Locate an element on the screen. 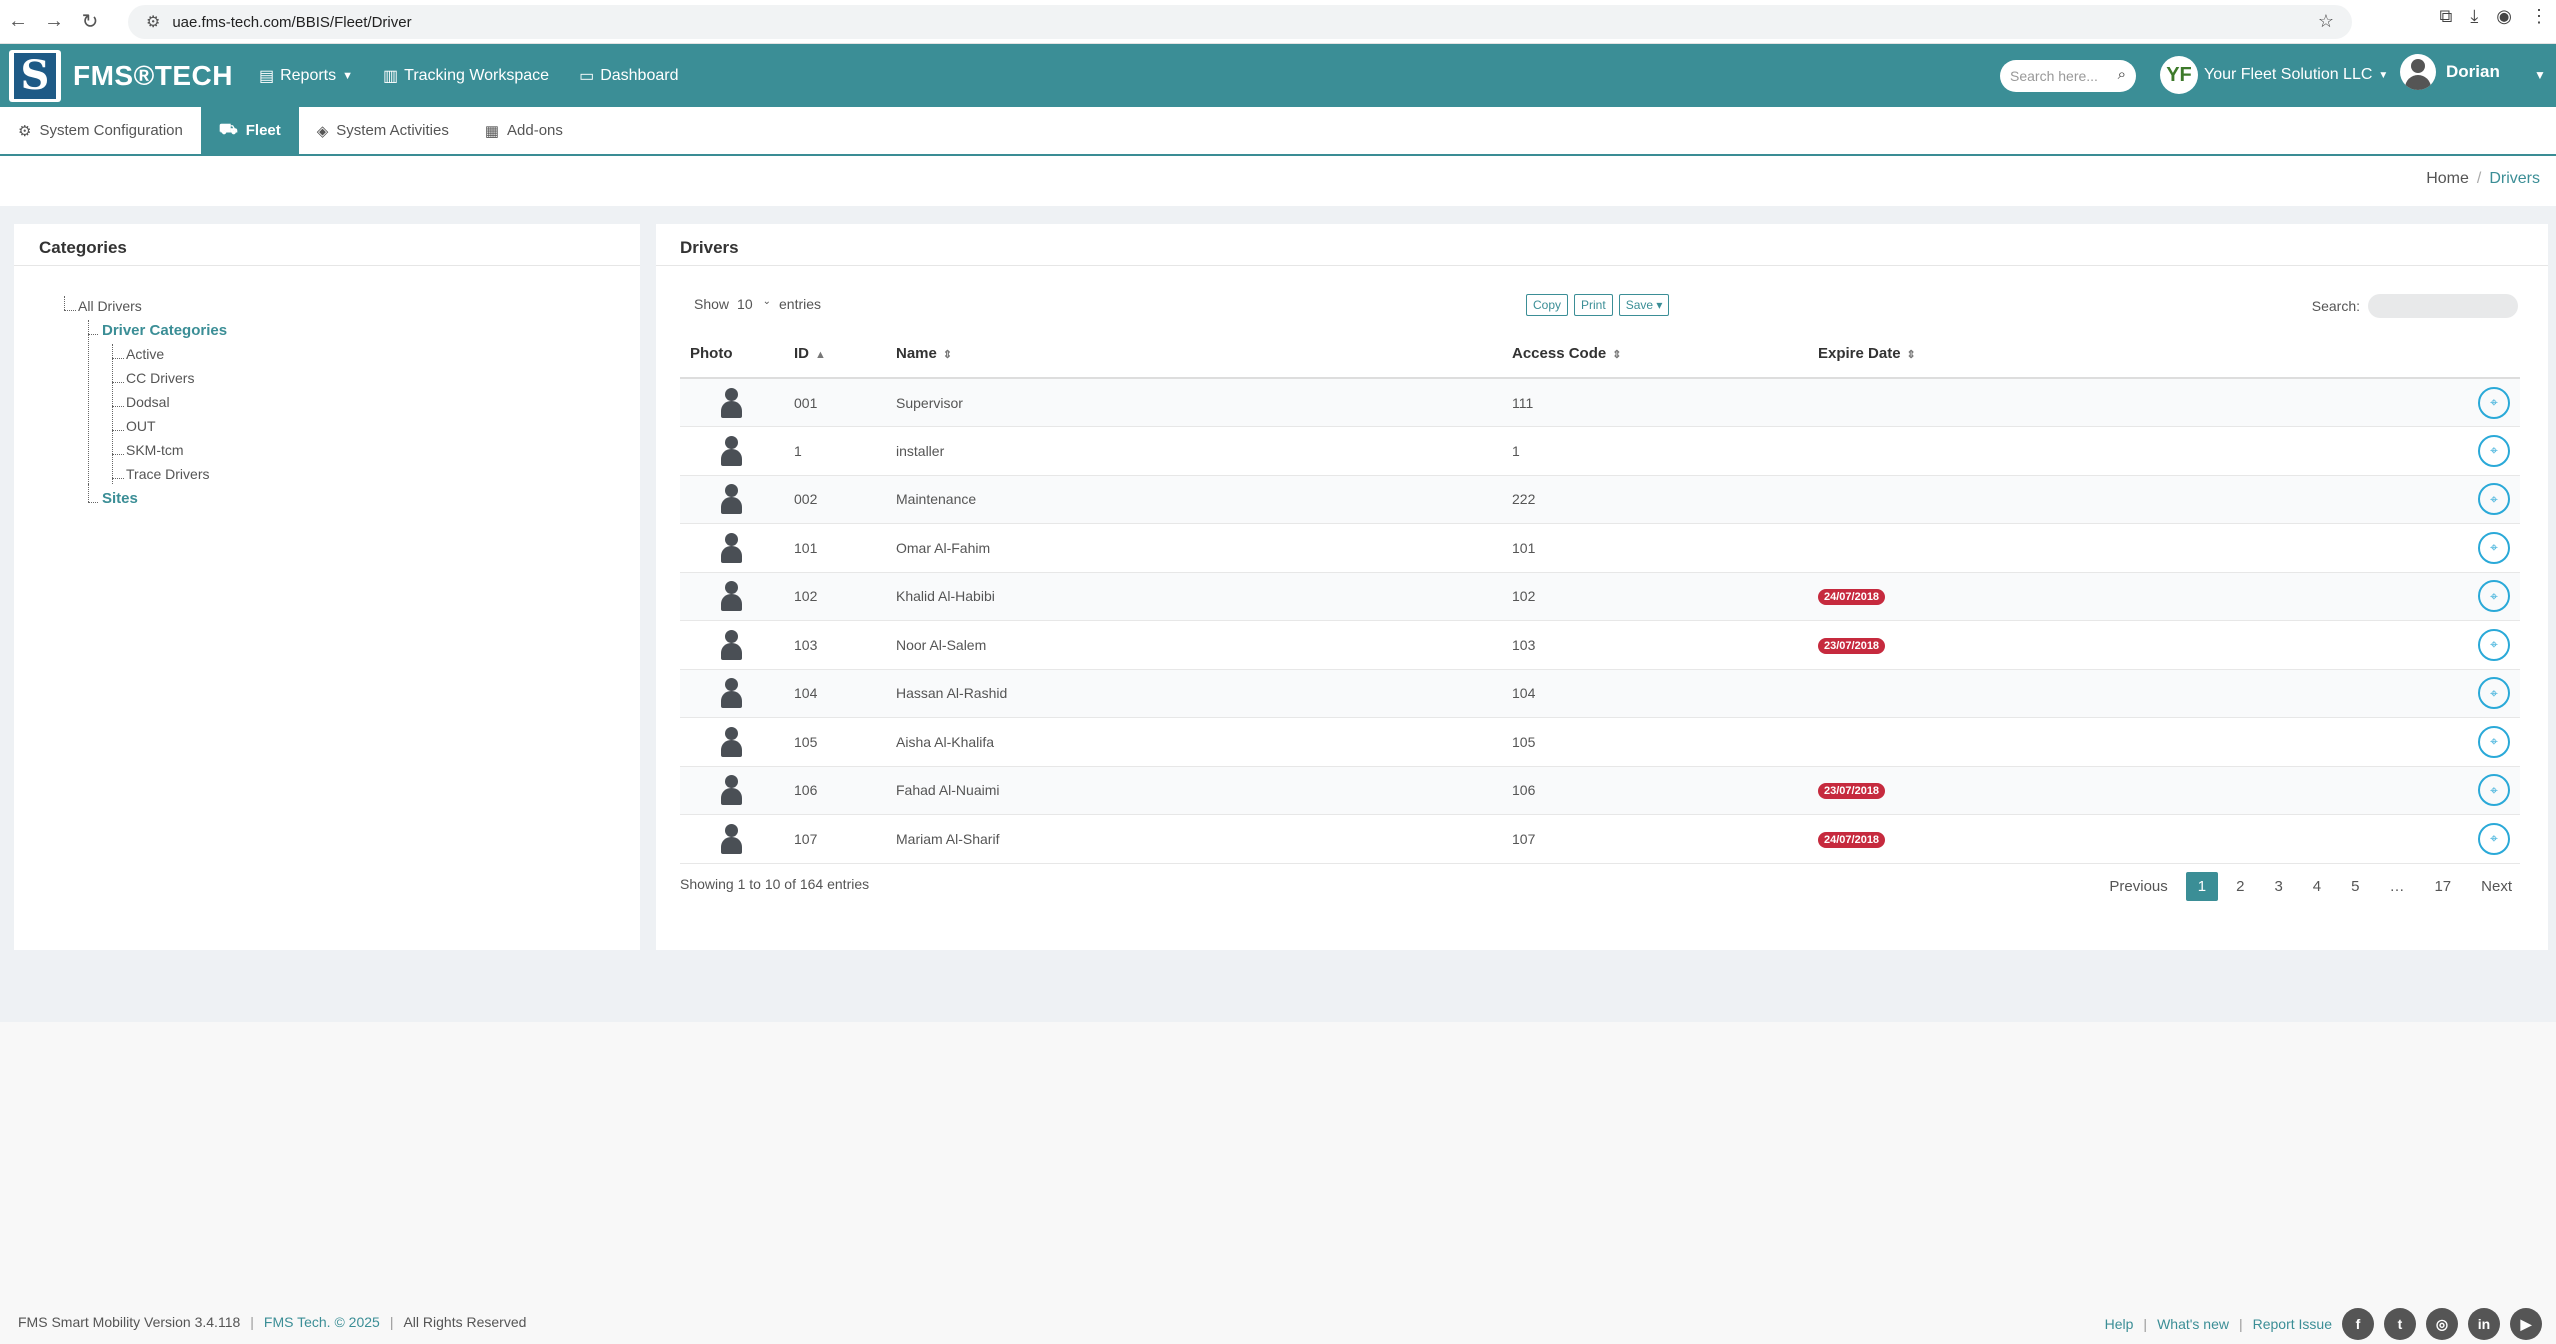 The image size is (2556, 1344). user-name: Dorian is located at coordinates (2473, 71).